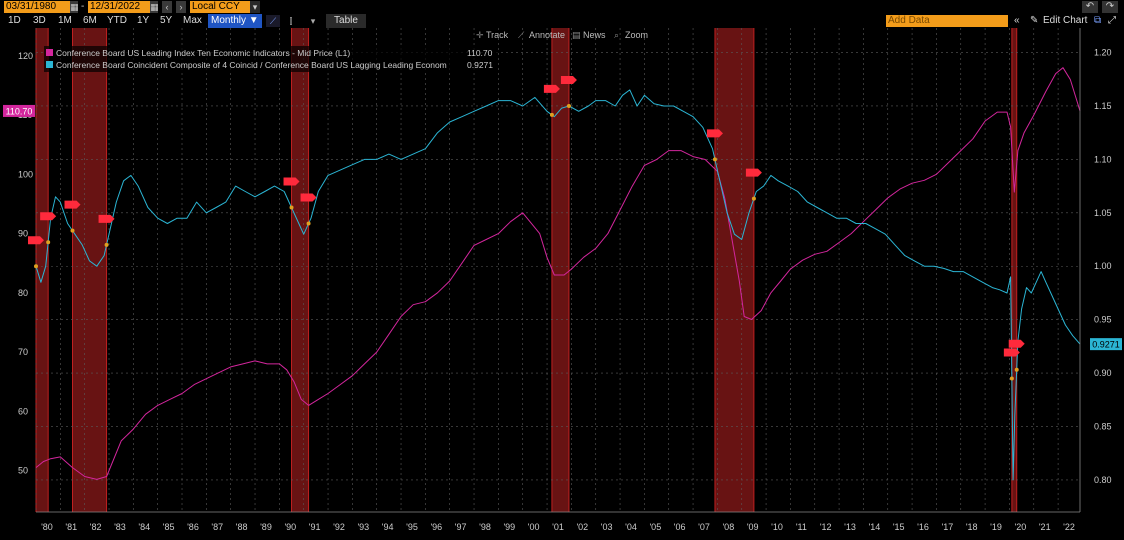 Image resolution: width=1124 pixels, height=540 pixels. I want to click on x-axis-tick-label: '17, so click(948, 527).